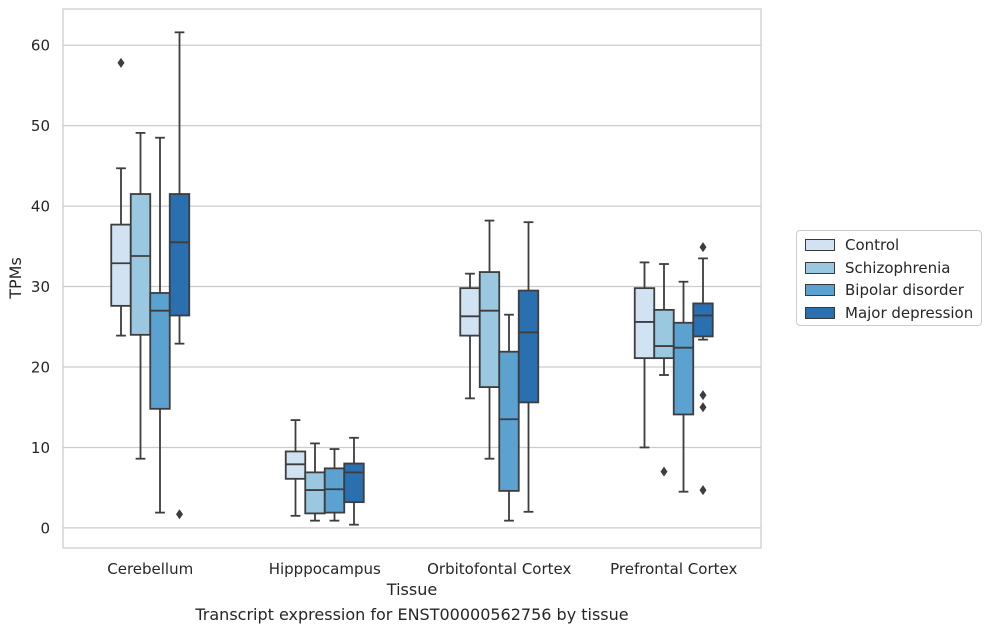 The height and width of the screenshot is (634, 993). Describe the element at coordinates (15, 278) in the screenshot. I see `y-axis-label: TPMs` at that location.